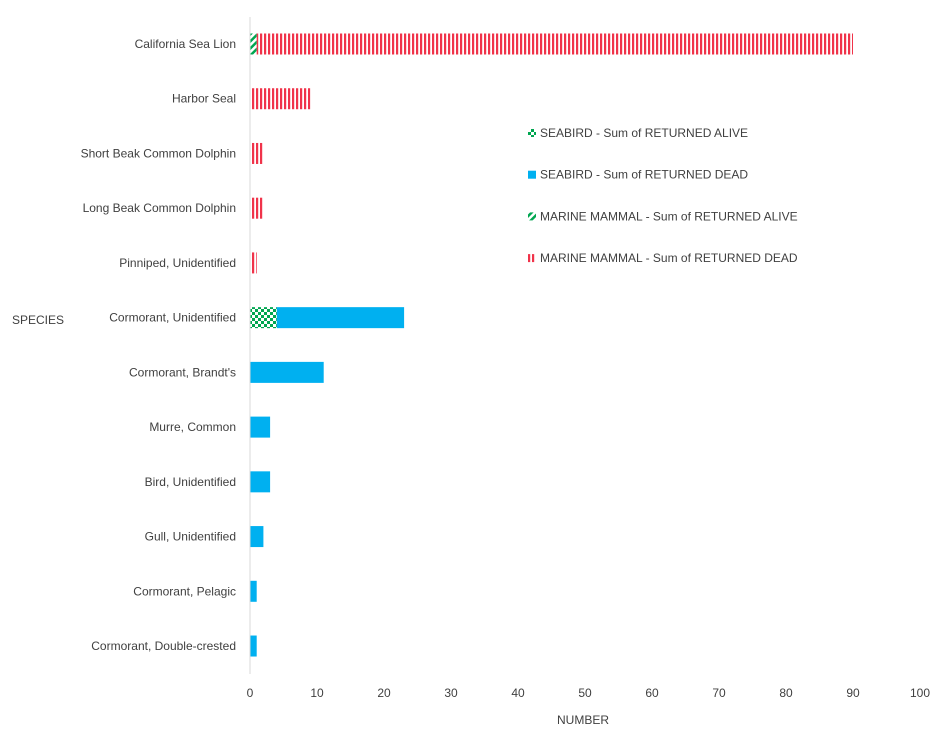 The width and height of the screenshot is (948, 733). I want to click on x-tick-label: 60, so click(652, 693).